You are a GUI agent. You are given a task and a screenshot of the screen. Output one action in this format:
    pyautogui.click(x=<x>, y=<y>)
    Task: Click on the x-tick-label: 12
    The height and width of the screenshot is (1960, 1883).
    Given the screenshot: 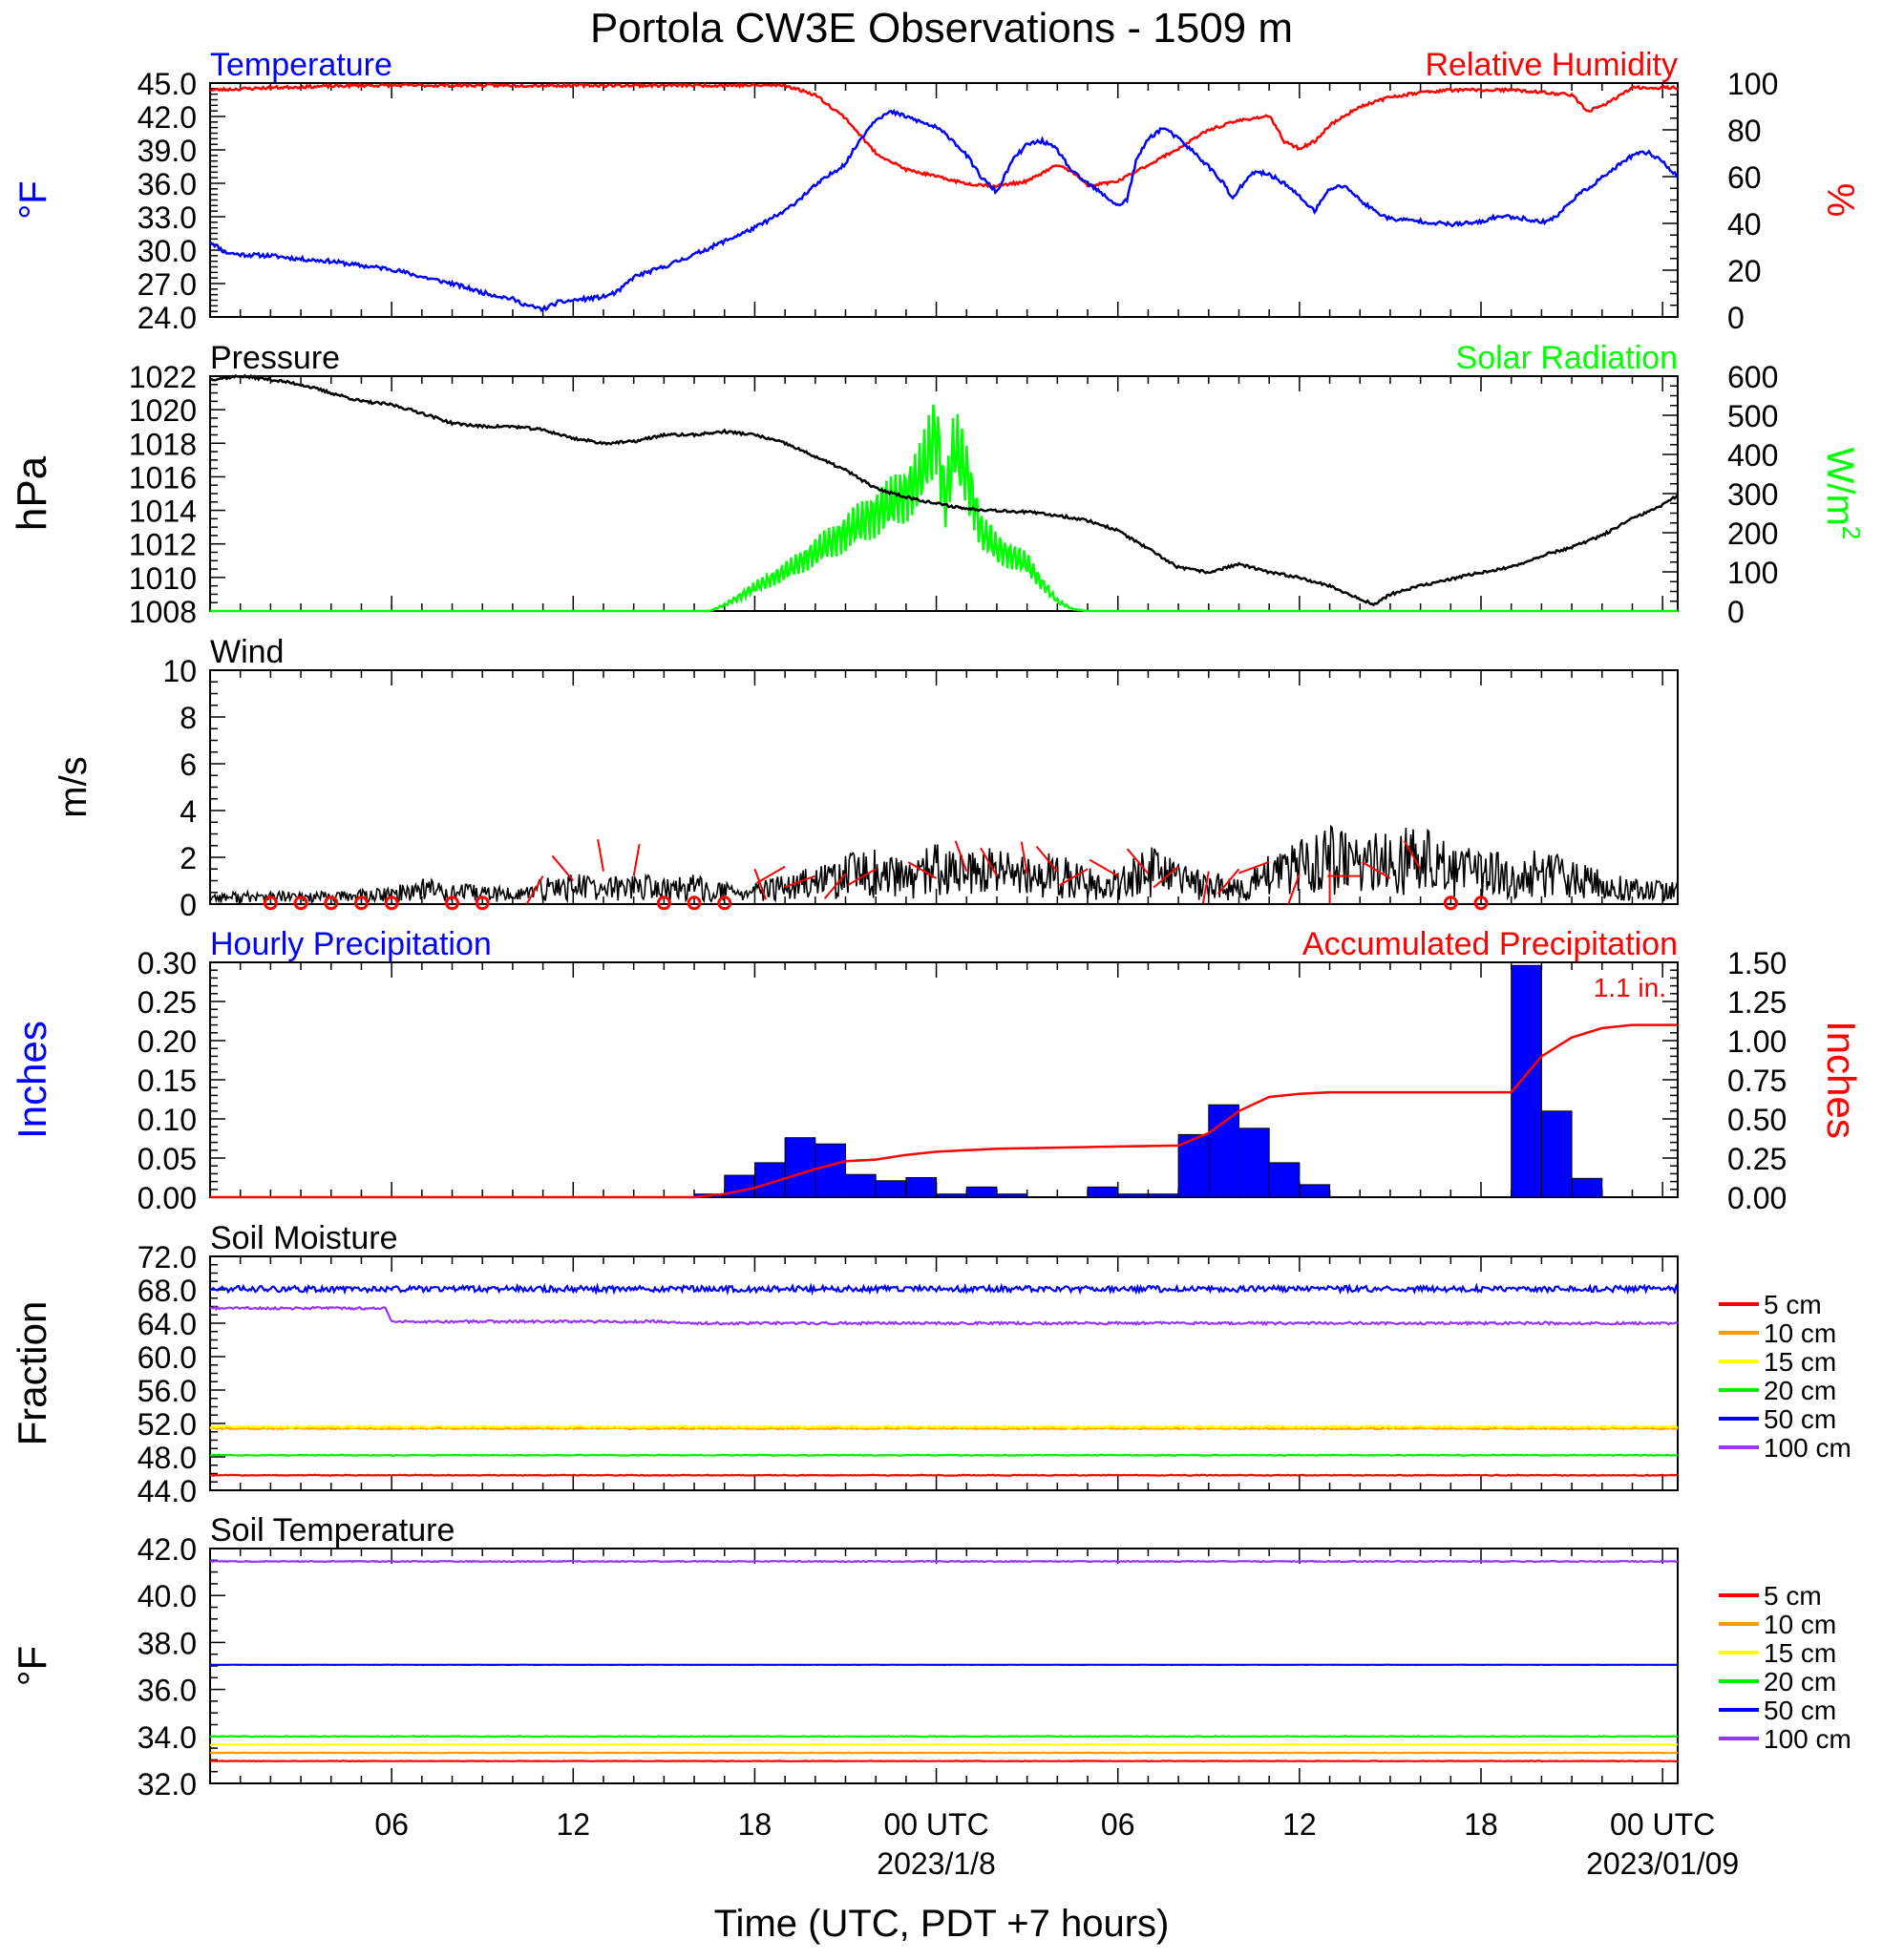 What is the action you would take?
    pyautogui.click(x=573, y=1824)
    